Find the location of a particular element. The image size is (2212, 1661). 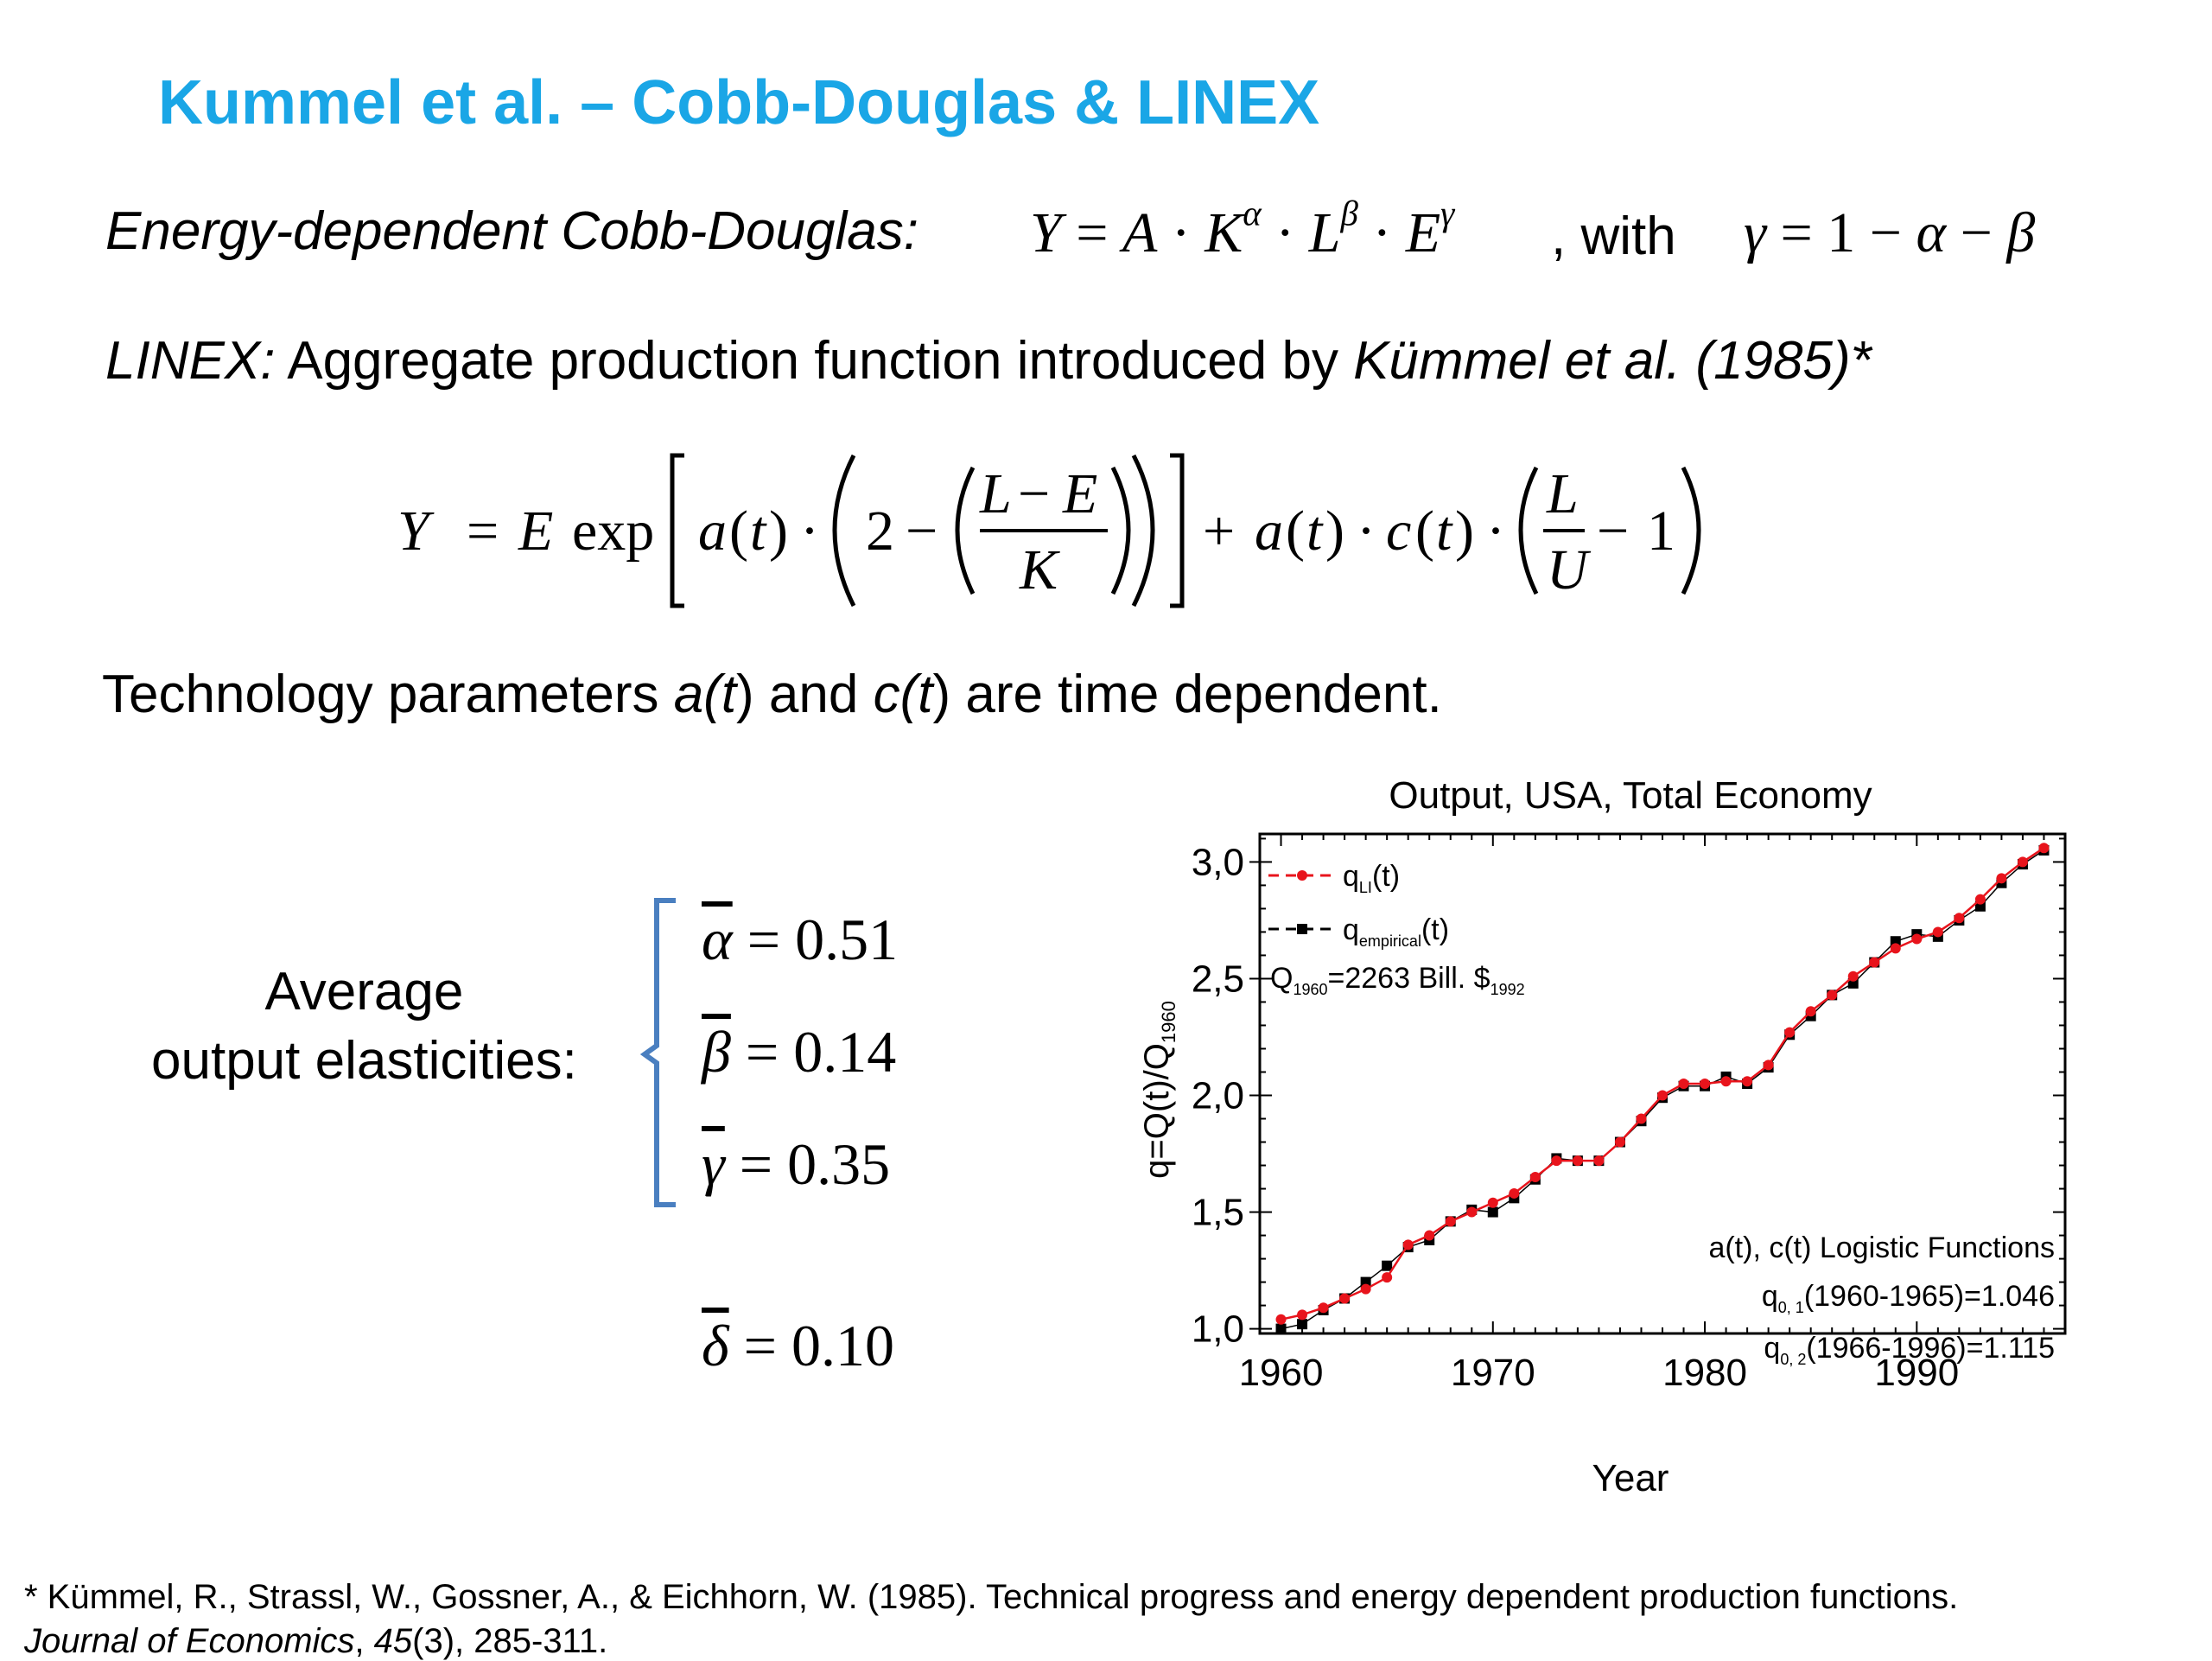

footnote-rest: (3), 285-311. is located at coordinates (510, 1641).